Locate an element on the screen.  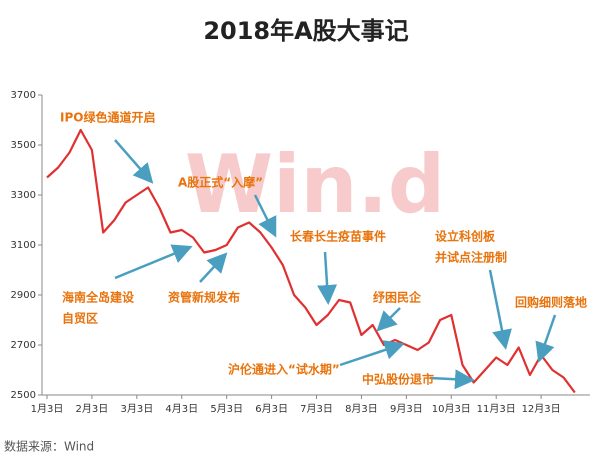
x-tick-label: 9月3日 is located at coordinates (406, 409).